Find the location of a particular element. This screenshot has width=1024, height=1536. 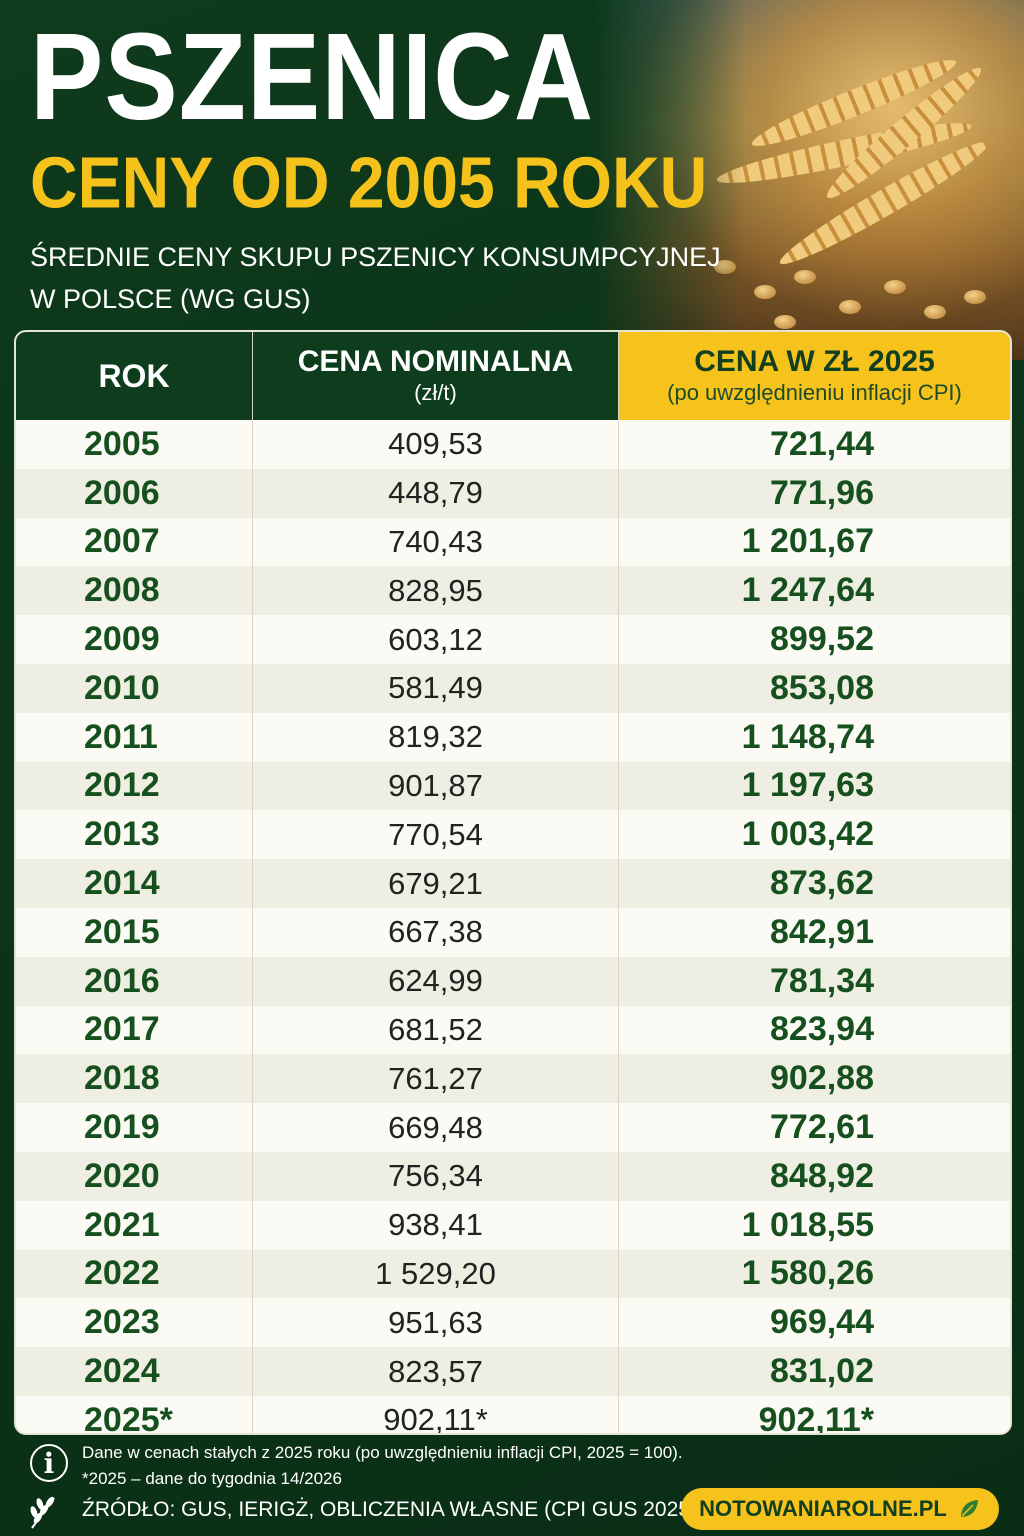

column-header-nominal: CENA NOMINALNA (zł/t) is located at coordinates (435, 376).